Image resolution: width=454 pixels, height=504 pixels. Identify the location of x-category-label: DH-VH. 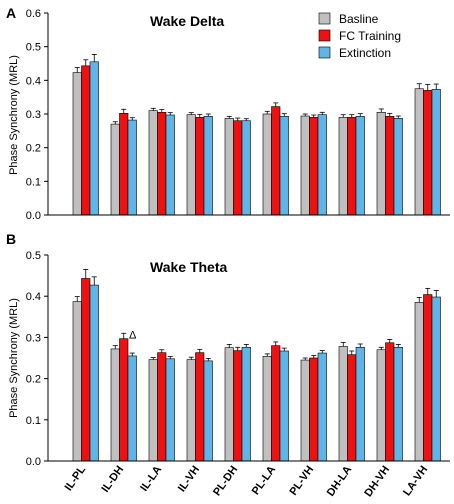
(377, 481).